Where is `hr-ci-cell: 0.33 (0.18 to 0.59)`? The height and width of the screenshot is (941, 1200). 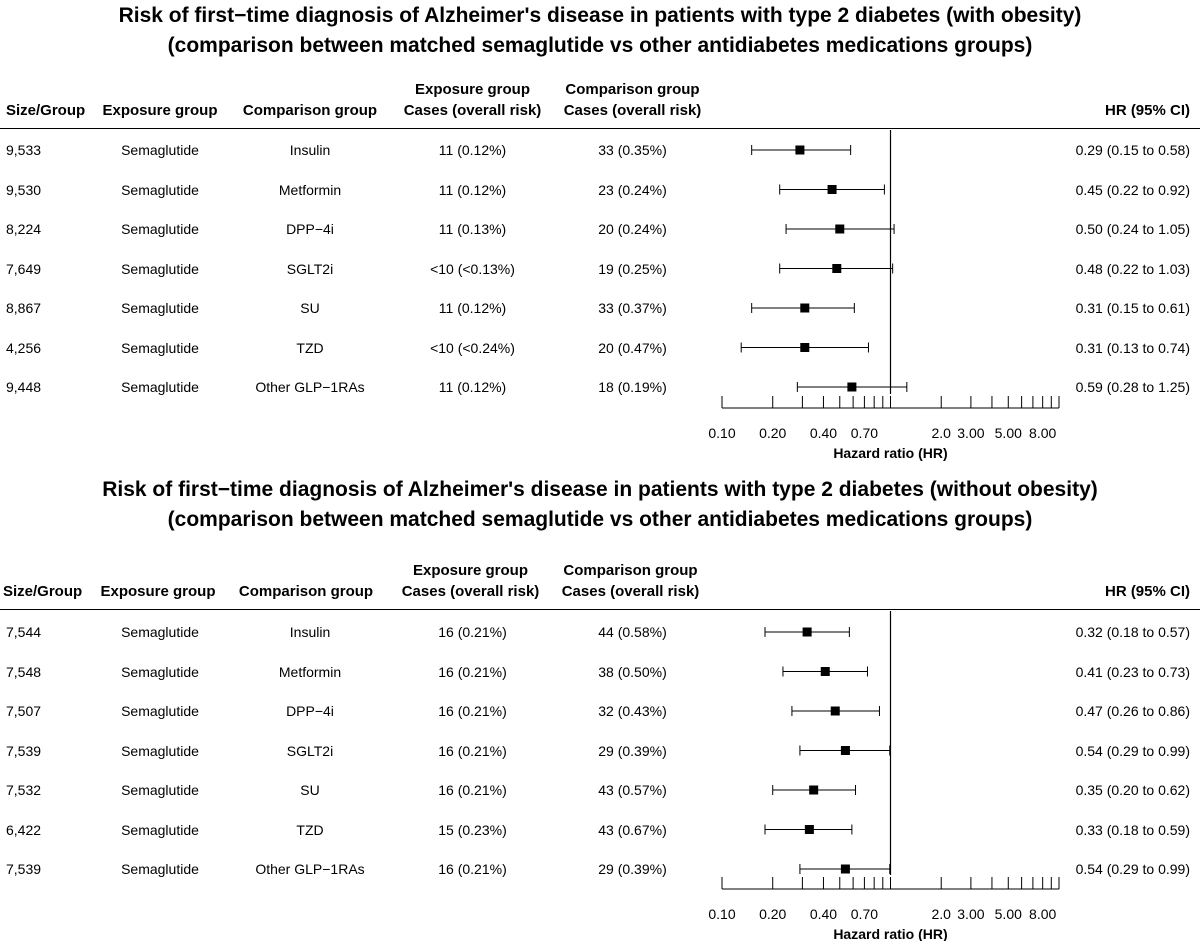
hr-ci-cell: 0.33 (0.18 to 0.59) is located at coordinates (1132, 829).